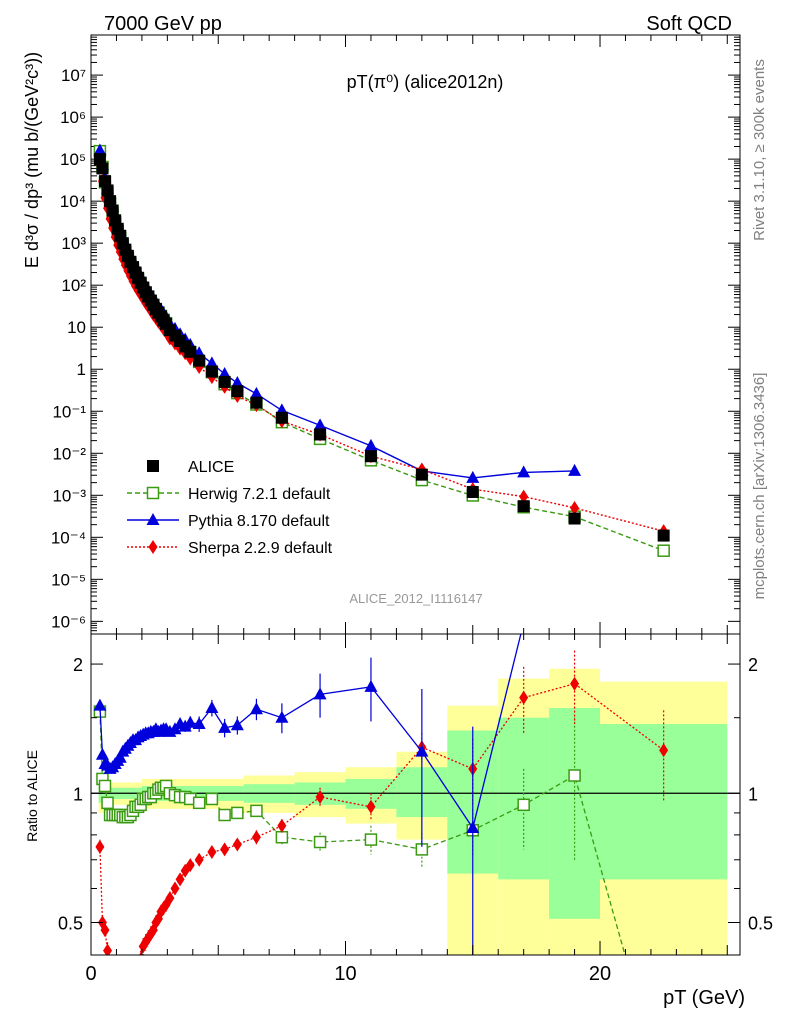  What do you see at coordinates (759, 150) in the screenshot?
I see `side-text-top: Rivet 3.1.10, ≥ 300k events` at bounding box center [759, 150].